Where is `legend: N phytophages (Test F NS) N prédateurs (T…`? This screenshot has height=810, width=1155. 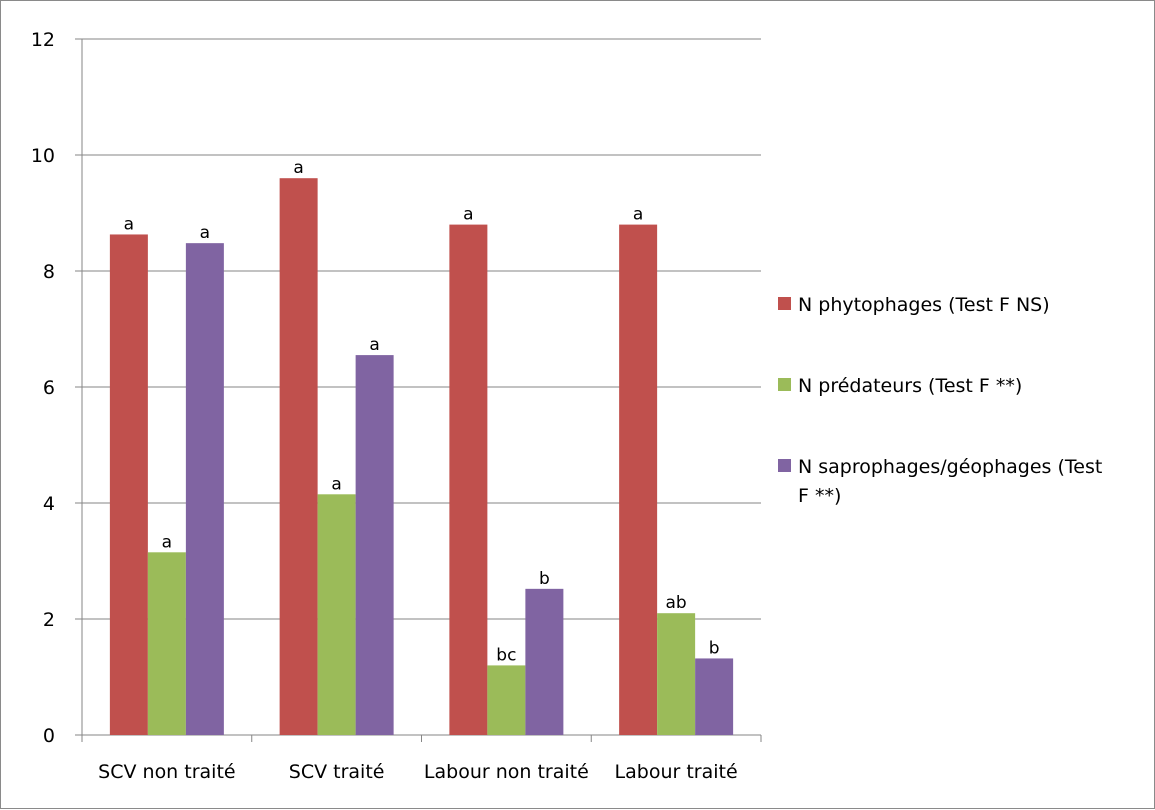 legend: N phytophages (Test F NS) N prédateurs (T… is located at coordinates (940, 400).